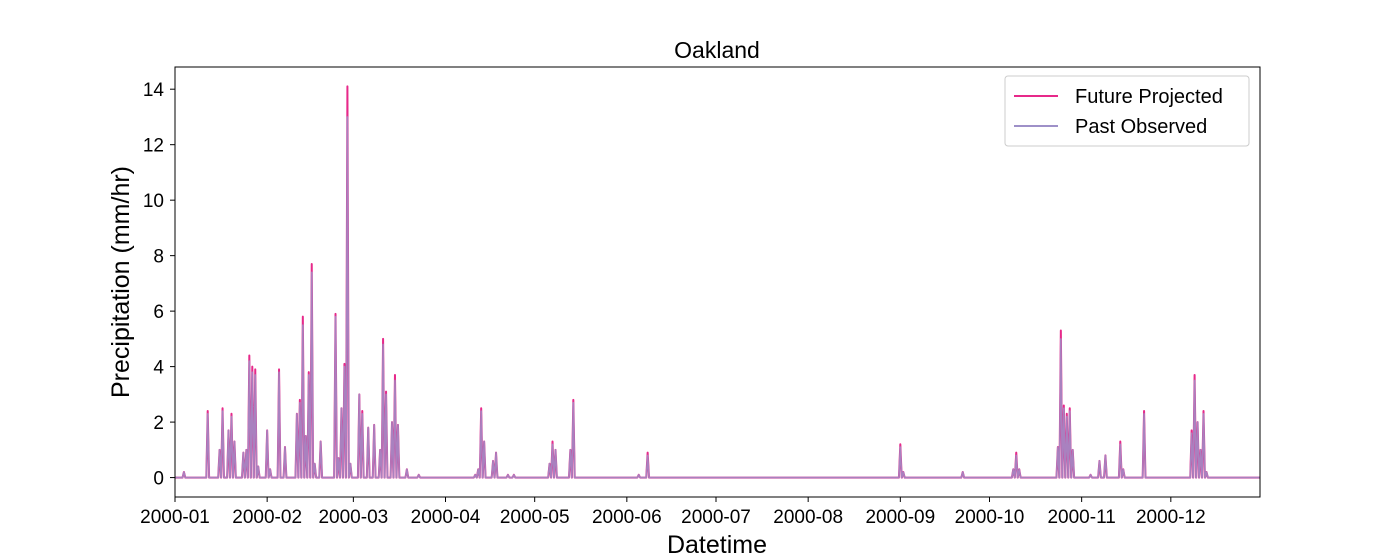 This screenshot has width=1400, height=560. Describe the element at coordinates (535, 517) in the screenshot. I see `x-tick-label: 2000-05` at that location.